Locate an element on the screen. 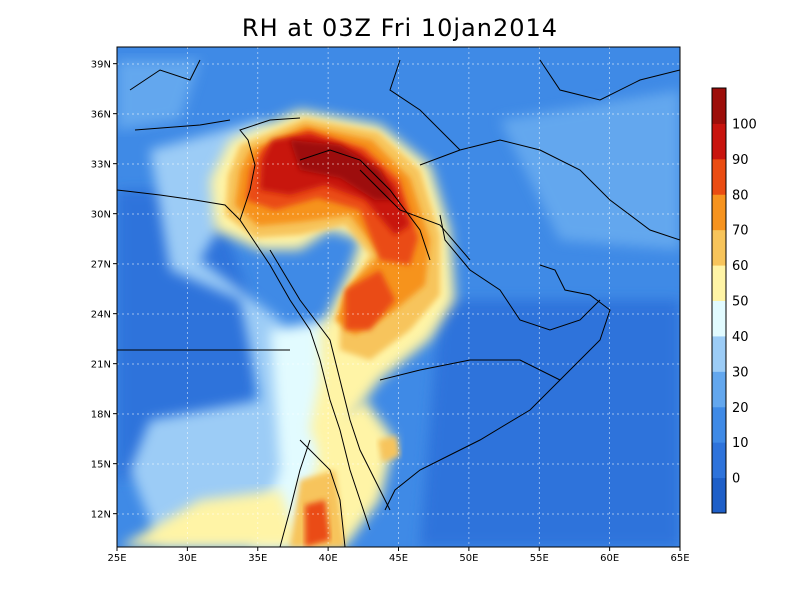  colorbar: 0 10 20 30 40 50 60 70 80 90 100 is located at coordinates (734, 300).